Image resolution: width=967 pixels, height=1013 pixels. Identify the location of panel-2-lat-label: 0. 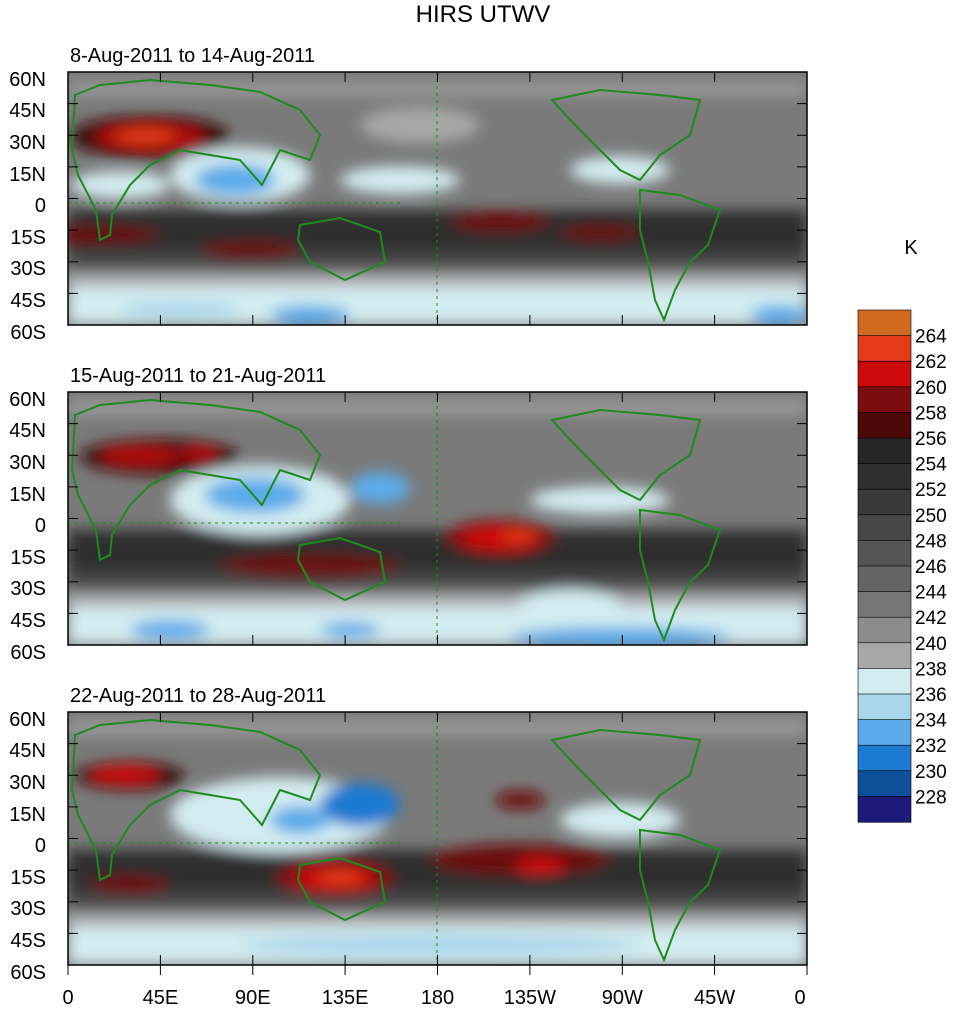
(40, 526).